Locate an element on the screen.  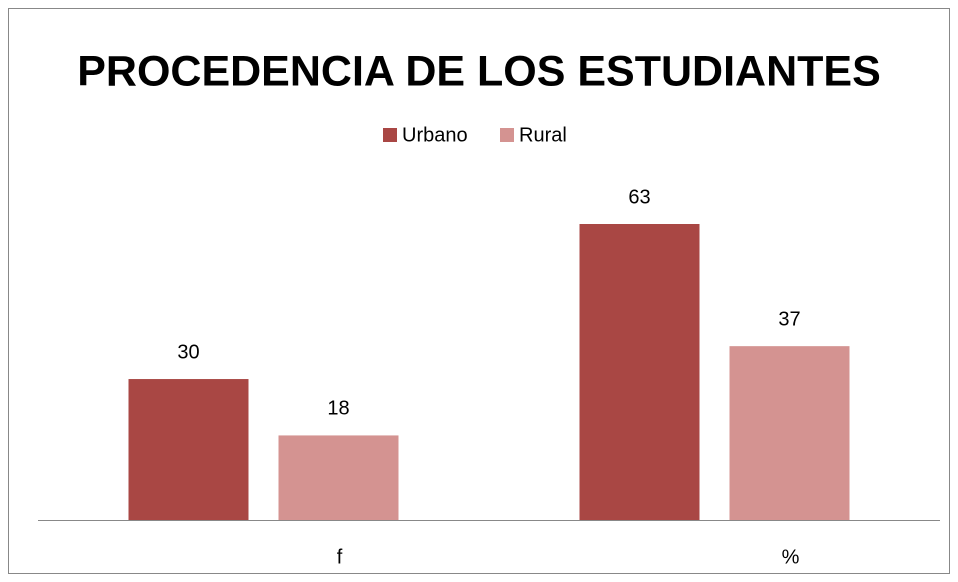
data-label: 30 is located at coordinates (188, 352).